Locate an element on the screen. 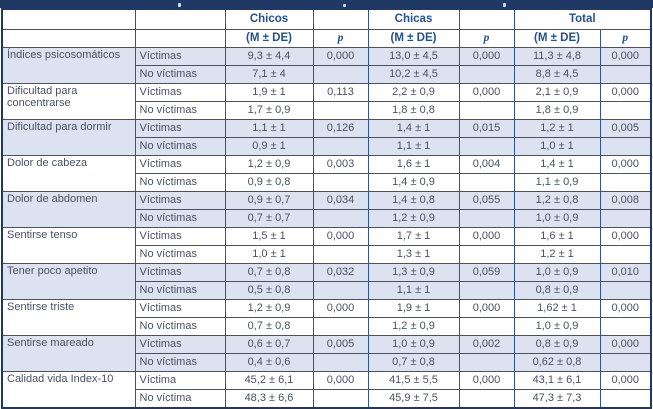 The image size is (653, 409). value-cell: 1,3 ± 1 is located at coordinates (413, 254).